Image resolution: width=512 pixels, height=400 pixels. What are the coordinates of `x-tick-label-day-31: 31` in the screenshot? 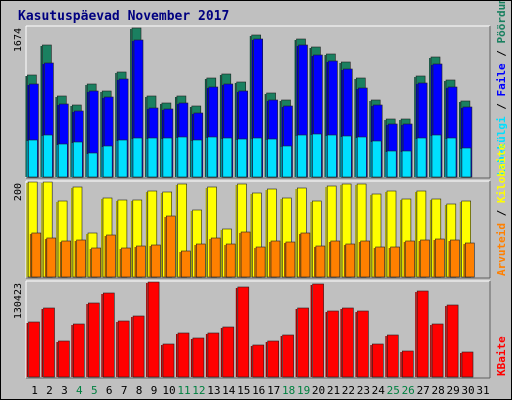 It's located at (482, 390).